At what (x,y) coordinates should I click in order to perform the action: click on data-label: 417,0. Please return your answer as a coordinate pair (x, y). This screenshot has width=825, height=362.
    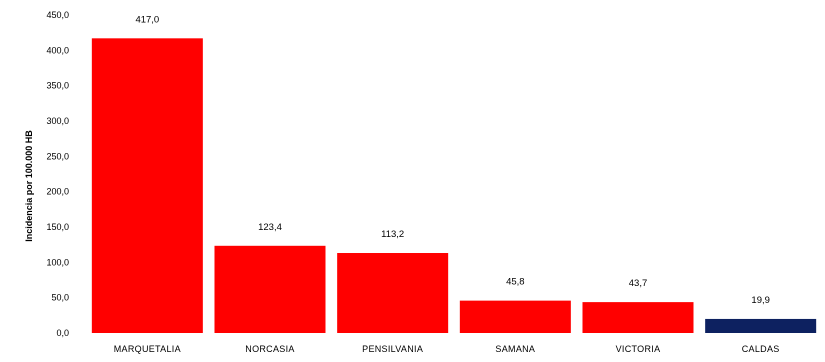
    Looking at the image, I should click on (147, 19).